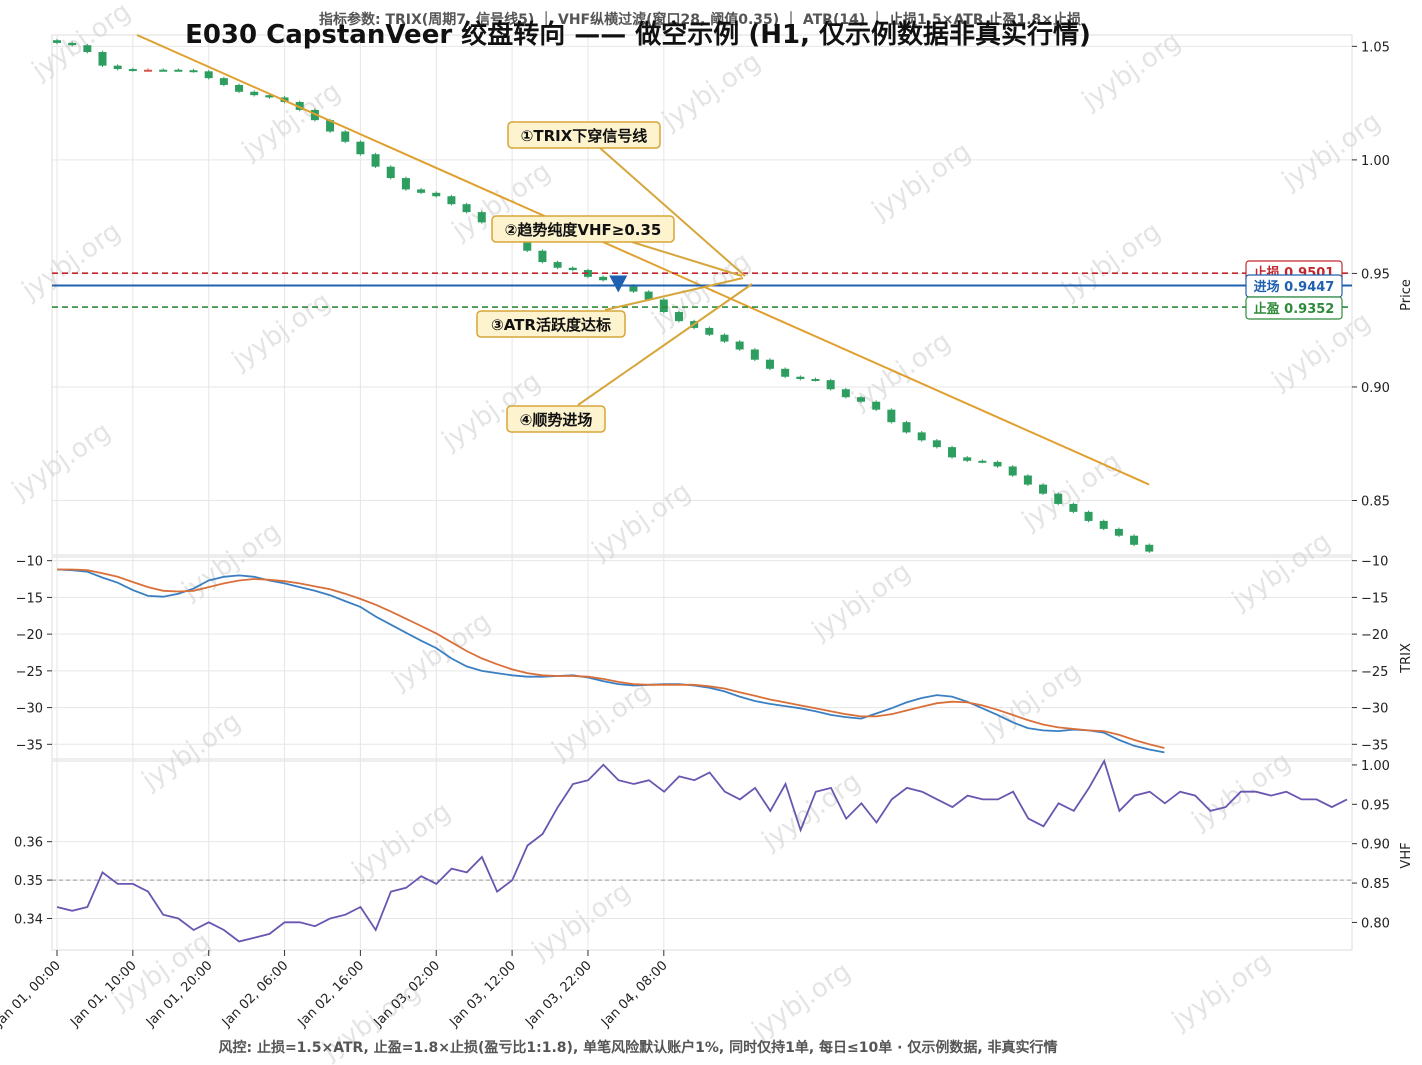 The height and width of the screenshot is (1065, 1422). Describe the element at coordinates (28, 843) in the screenshot. I see `vhf-left-tick-label: 0.36` at that location.